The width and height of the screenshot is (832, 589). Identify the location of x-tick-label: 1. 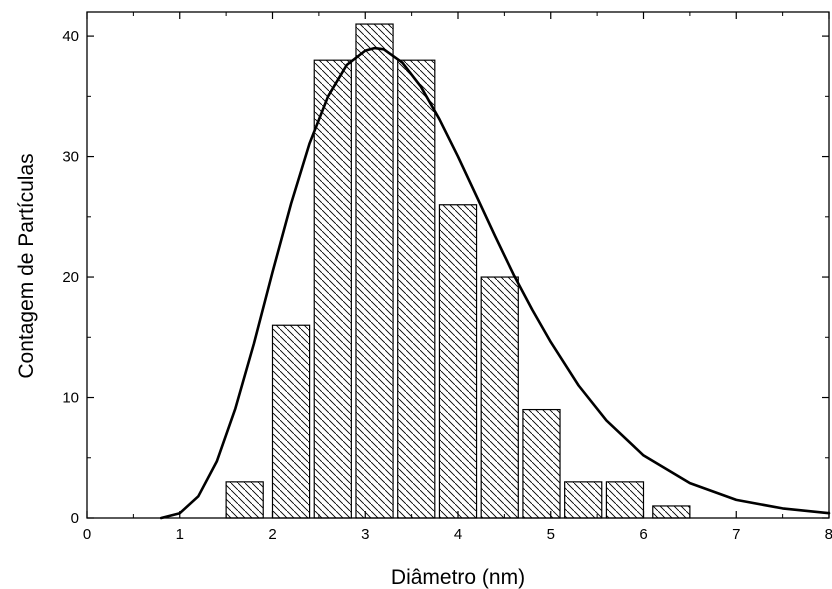
(180, 534).